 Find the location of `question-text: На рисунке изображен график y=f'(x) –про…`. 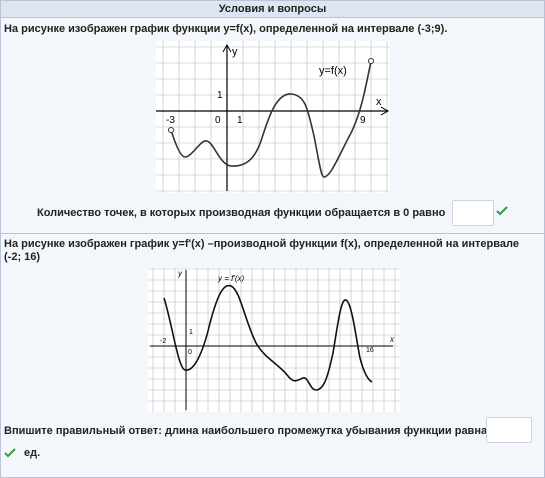

question-text: На рисунке изображен график y=f'(x) –про… is located at coordinates (261, 250).